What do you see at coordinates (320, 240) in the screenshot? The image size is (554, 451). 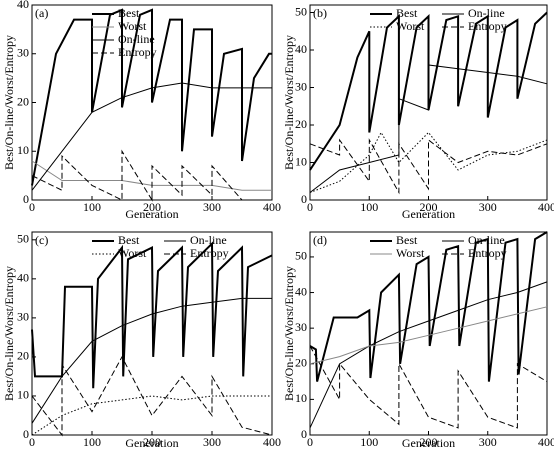 I see `panel-label: (d)` at bounding box center [320, 240].